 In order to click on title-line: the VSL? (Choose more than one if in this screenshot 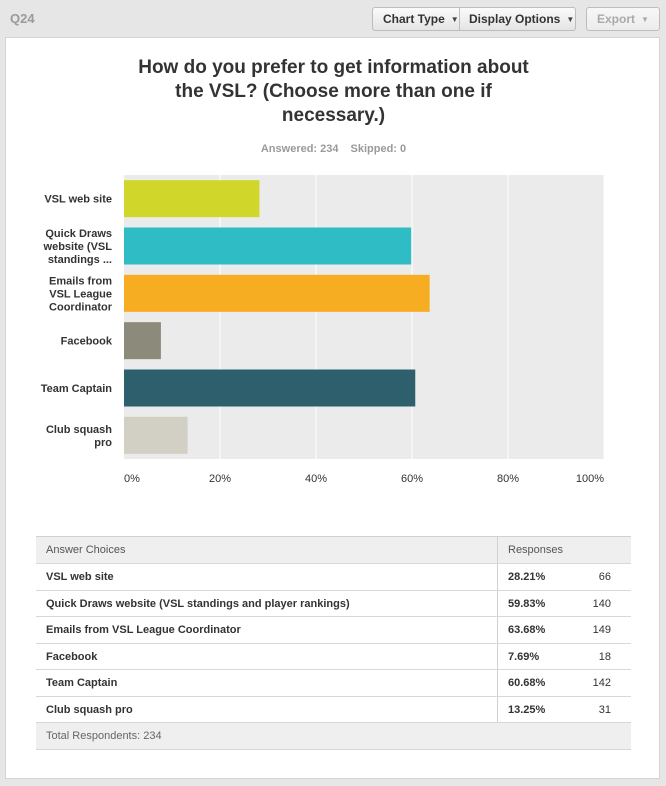, I will do `click(333, 91)`.